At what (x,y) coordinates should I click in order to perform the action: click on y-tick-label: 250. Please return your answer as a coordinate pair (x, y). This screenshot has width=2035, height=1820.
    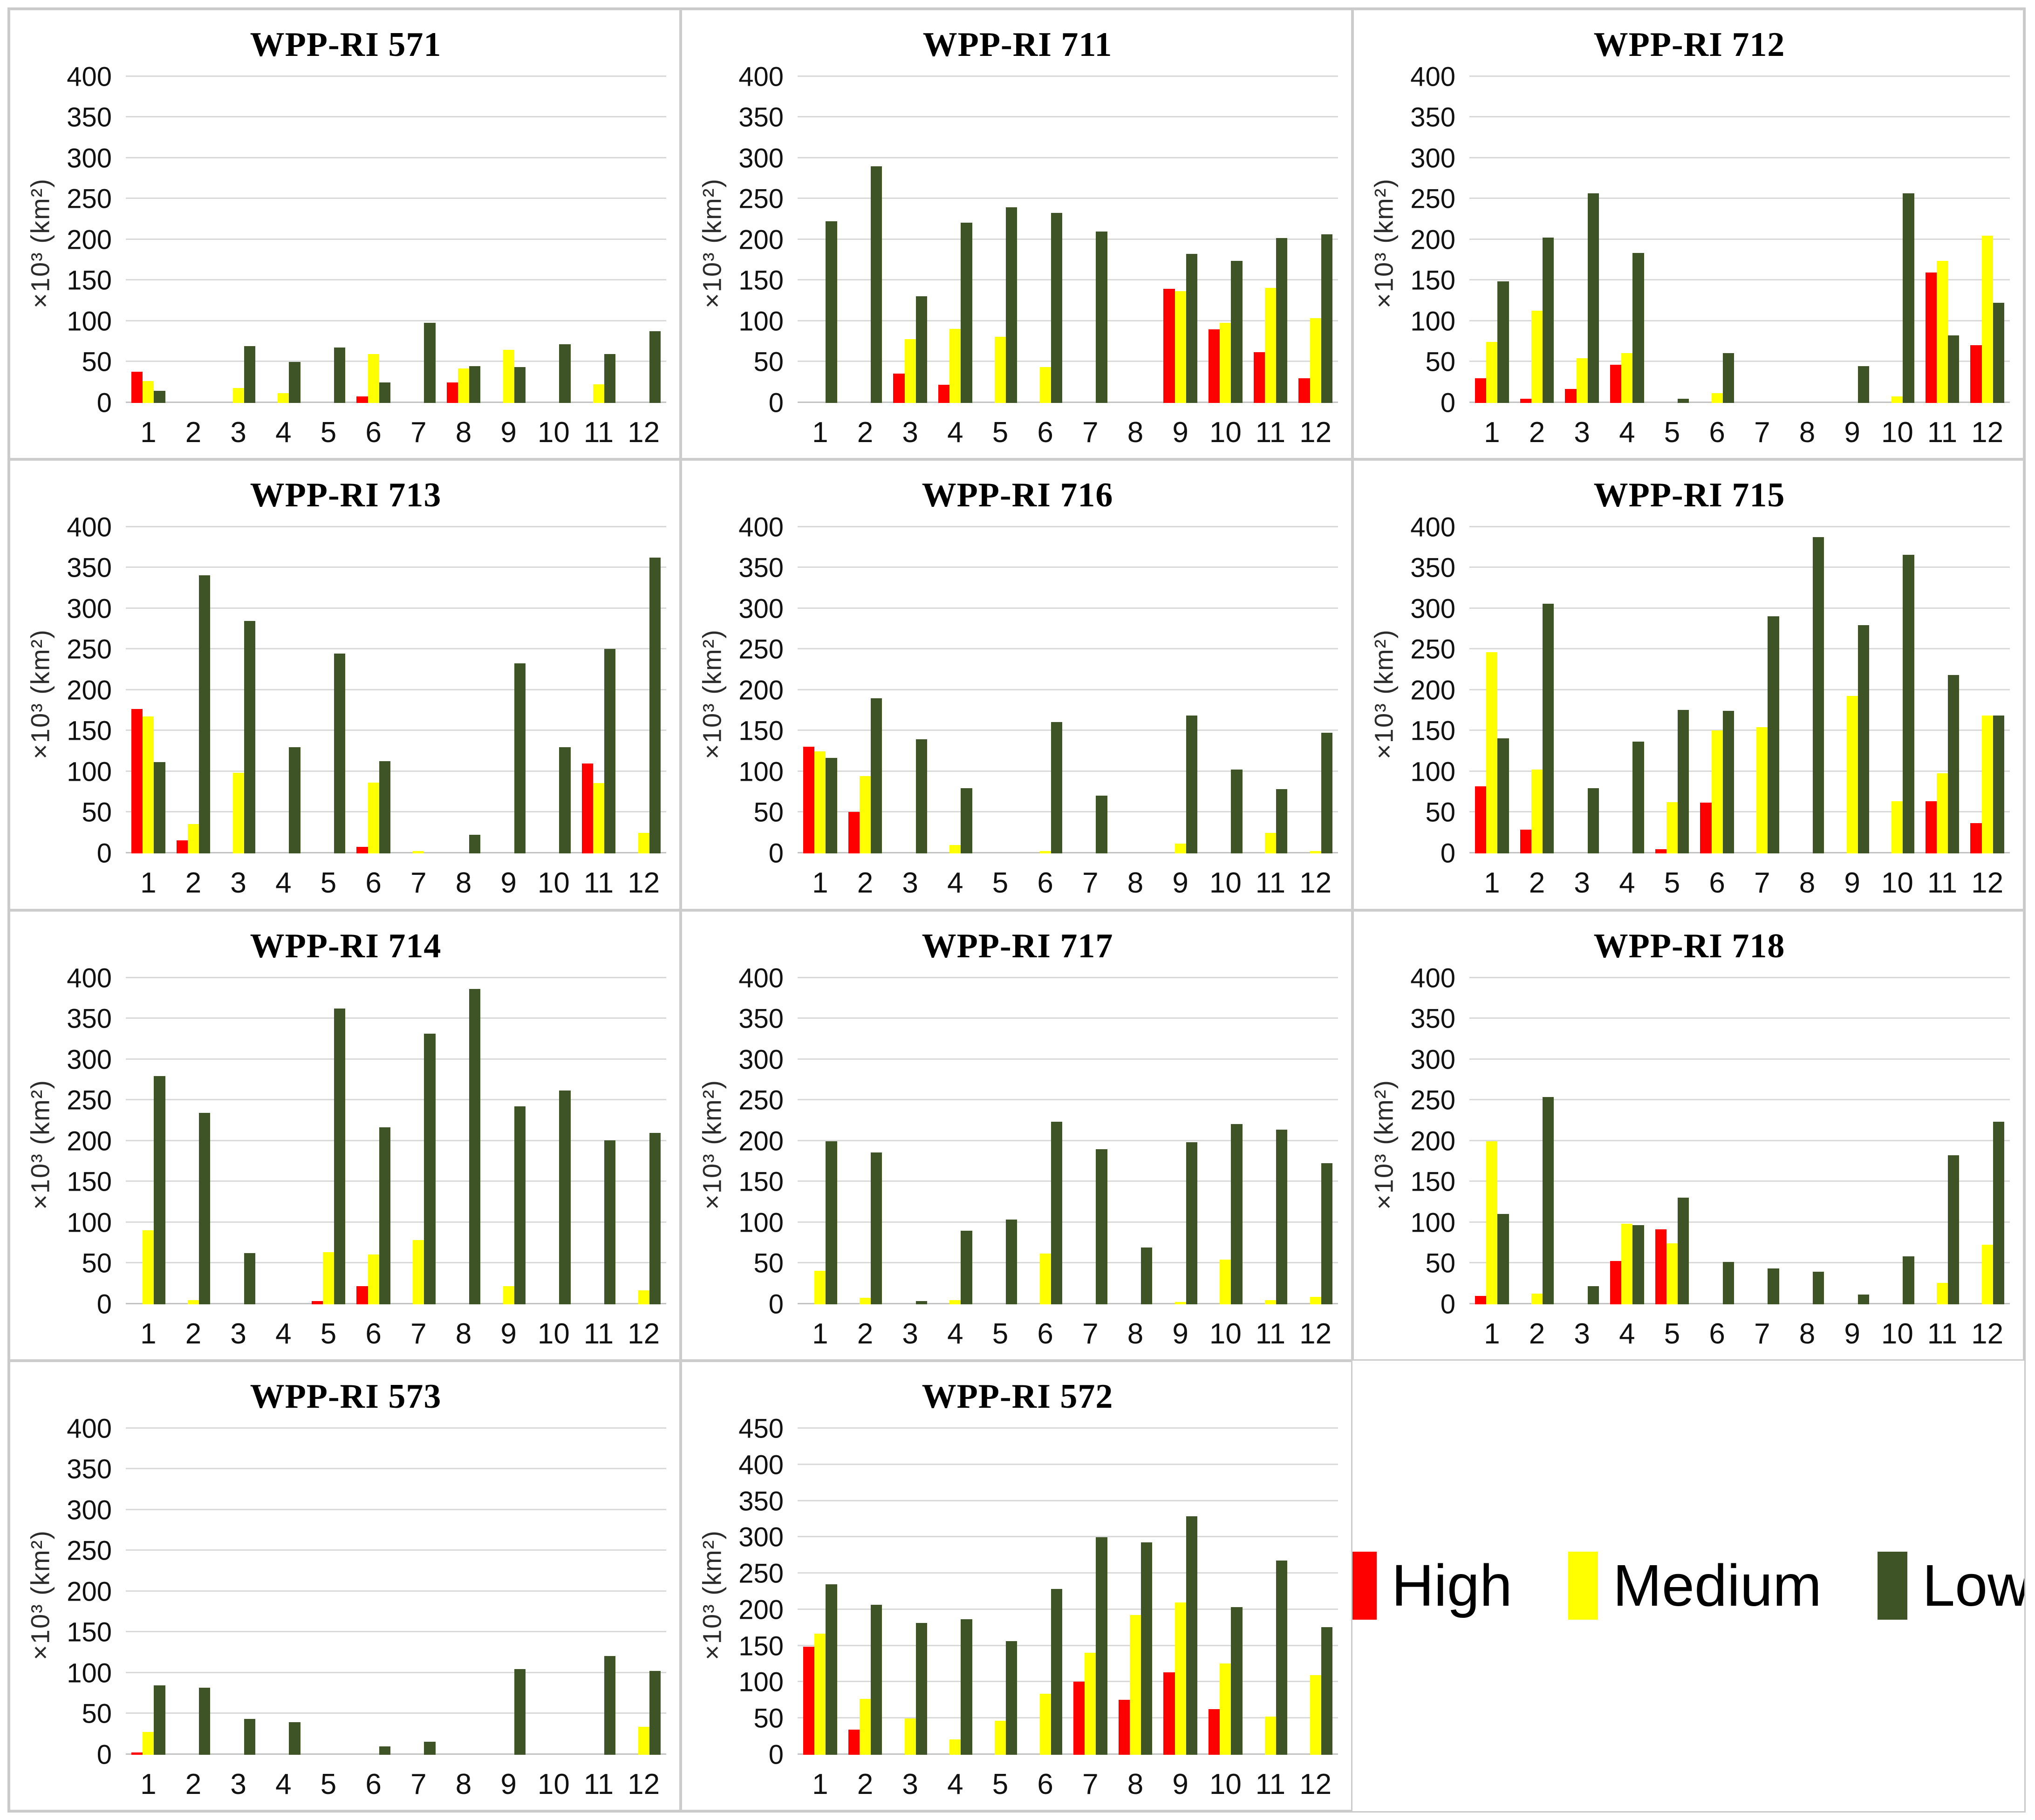
    Looking at the image, I should click on (761, 1573).